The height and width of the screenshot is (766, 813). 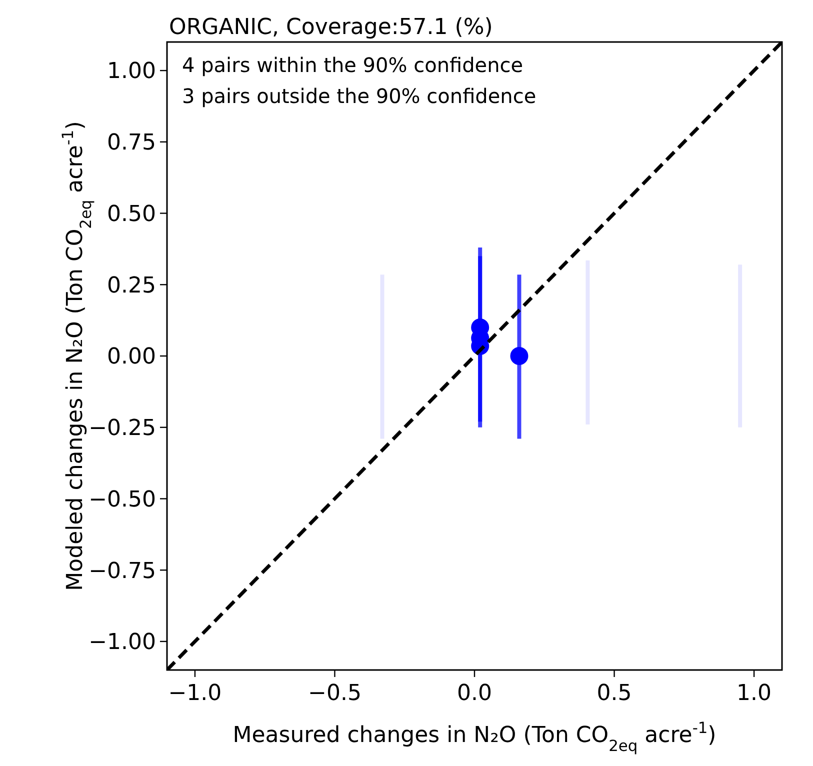 What do you see at coordinates (335, 693) in the screenshot?
I see `x-tick-label: −0.5` at bounding box center [335, 693].